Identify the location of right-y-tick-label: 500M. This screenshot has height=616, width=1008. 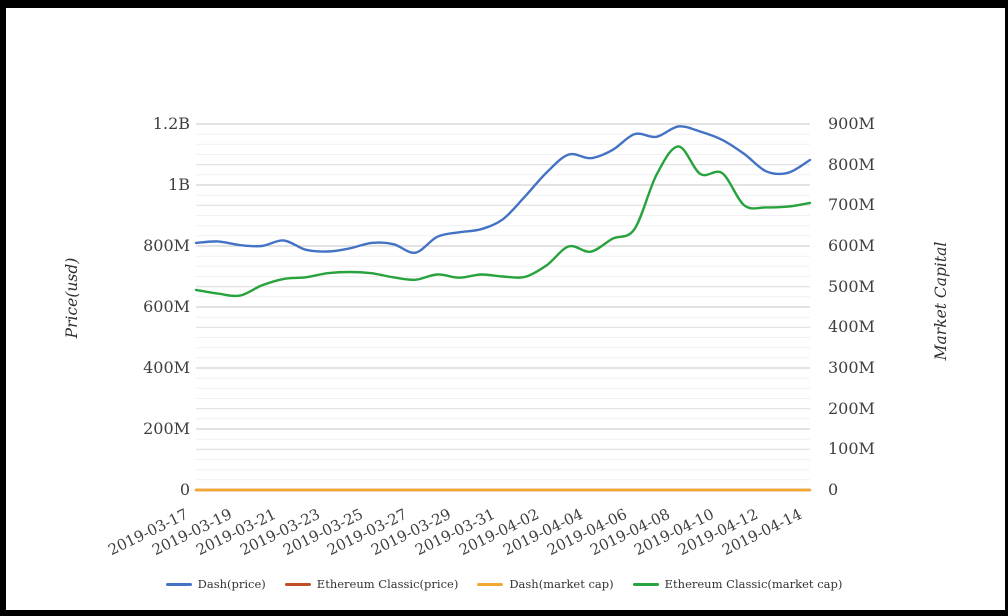
(851, 286).